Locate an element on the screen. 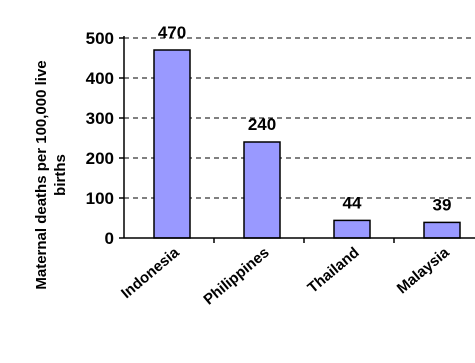 The width and height of the screenshot is (475, 363). x-tick-label: Philippines is located at coordinates (236, 276).